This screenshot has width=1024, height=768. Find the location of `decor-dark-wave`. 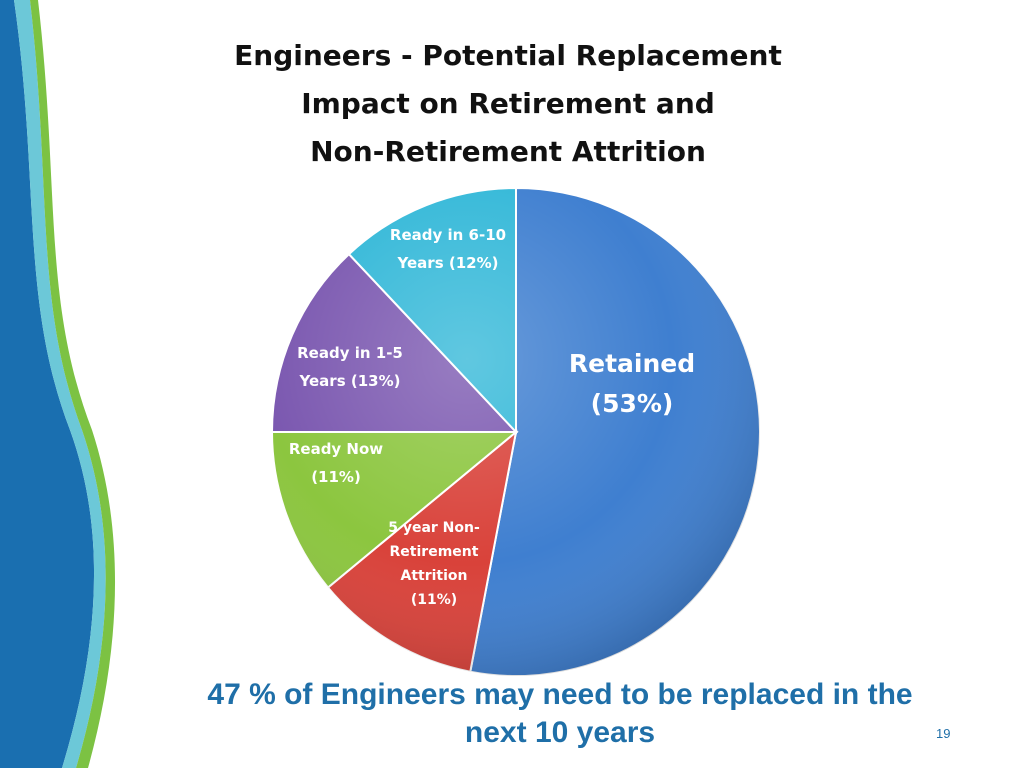

decor-dark-wave is located at coordinates (47, 384).